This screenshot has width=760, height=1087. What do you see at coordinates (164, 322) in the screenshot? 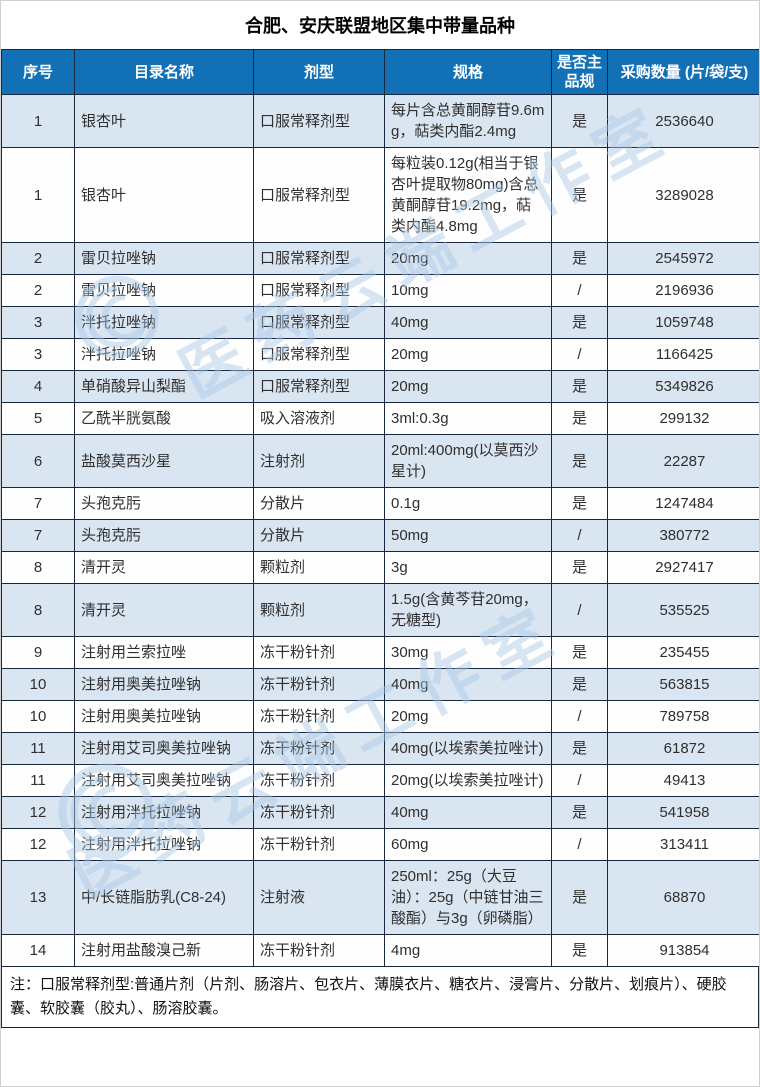
I see `cell-catalog-name: 泮托拉唑钠` at bounding box center [164, 322].